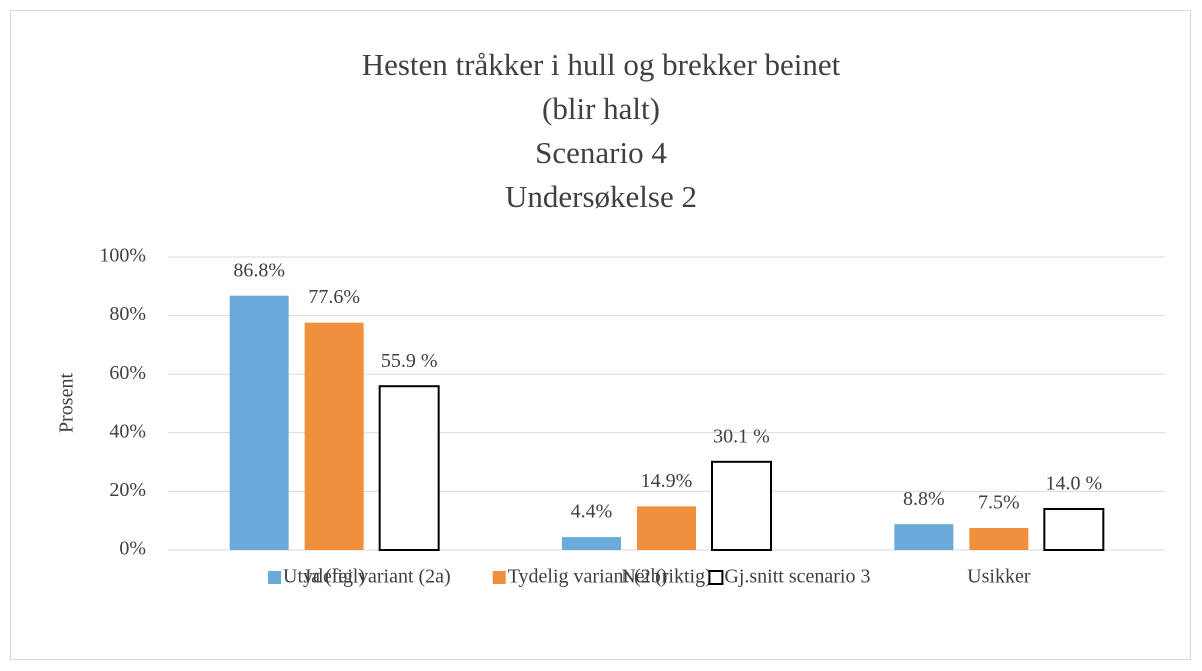 The height and width of the screenshot is (671, 1202). What do you see at coordinates (67, 403) in the screenshot?
I see `y-axis-label: Prosent` at bounding box center [67, 403].